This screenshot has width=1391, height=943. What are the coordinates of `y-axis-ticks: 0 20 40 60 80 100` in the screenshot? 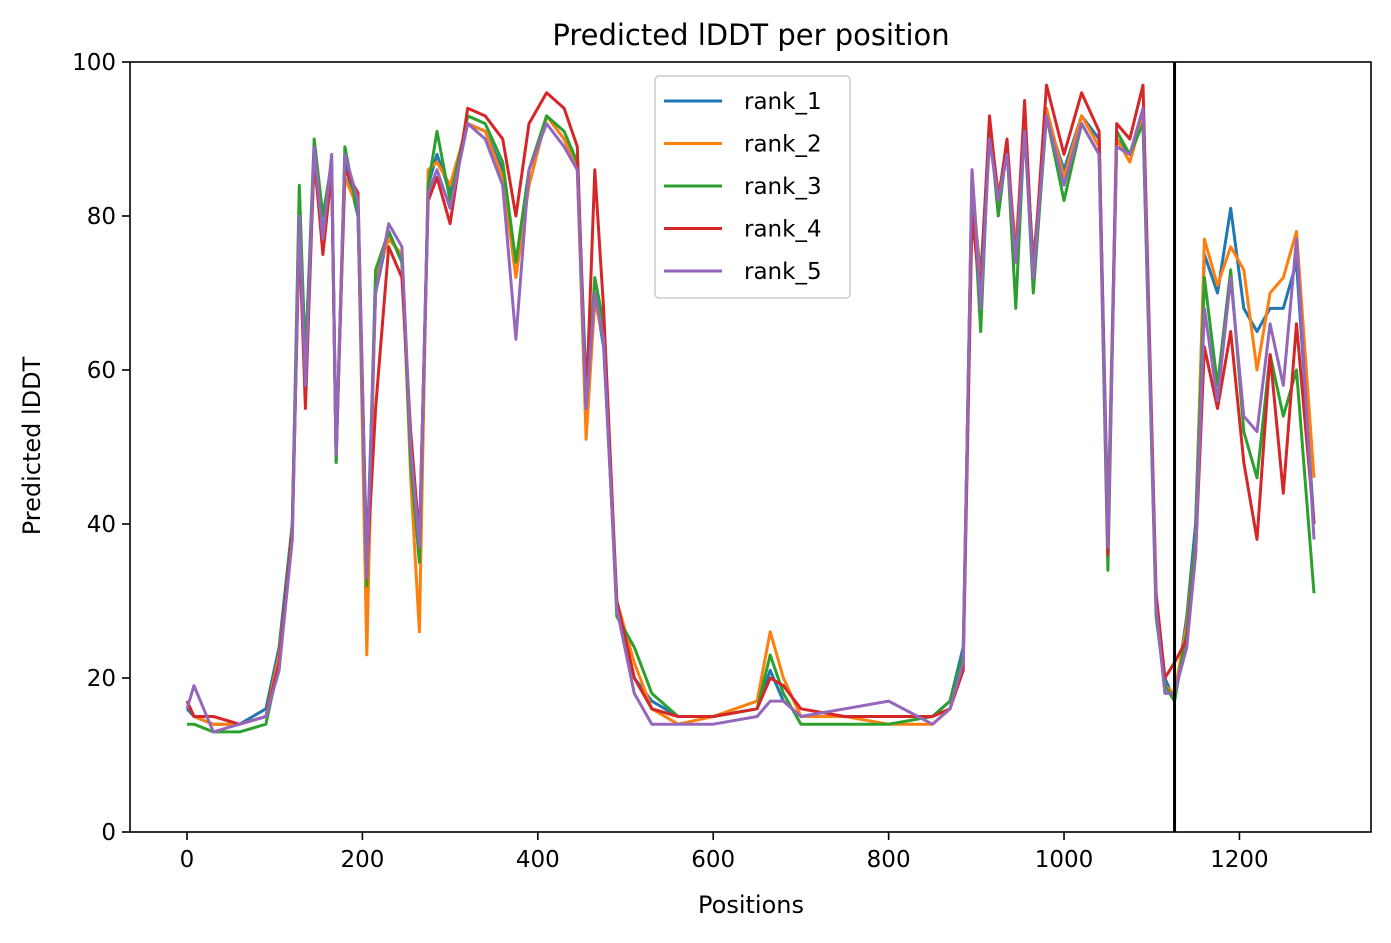 It's located at (101, 448).